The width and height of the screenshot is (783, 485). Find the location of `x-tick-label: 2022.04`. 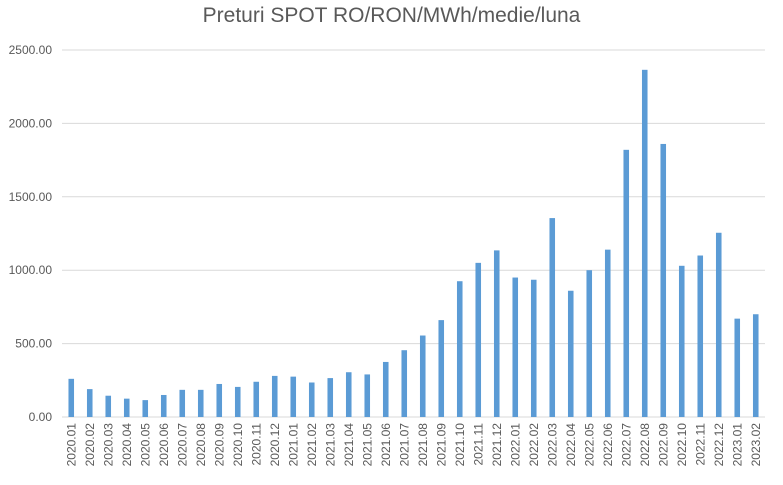

x-tick-label: 2022.04 is located at coordinates (571, 445).